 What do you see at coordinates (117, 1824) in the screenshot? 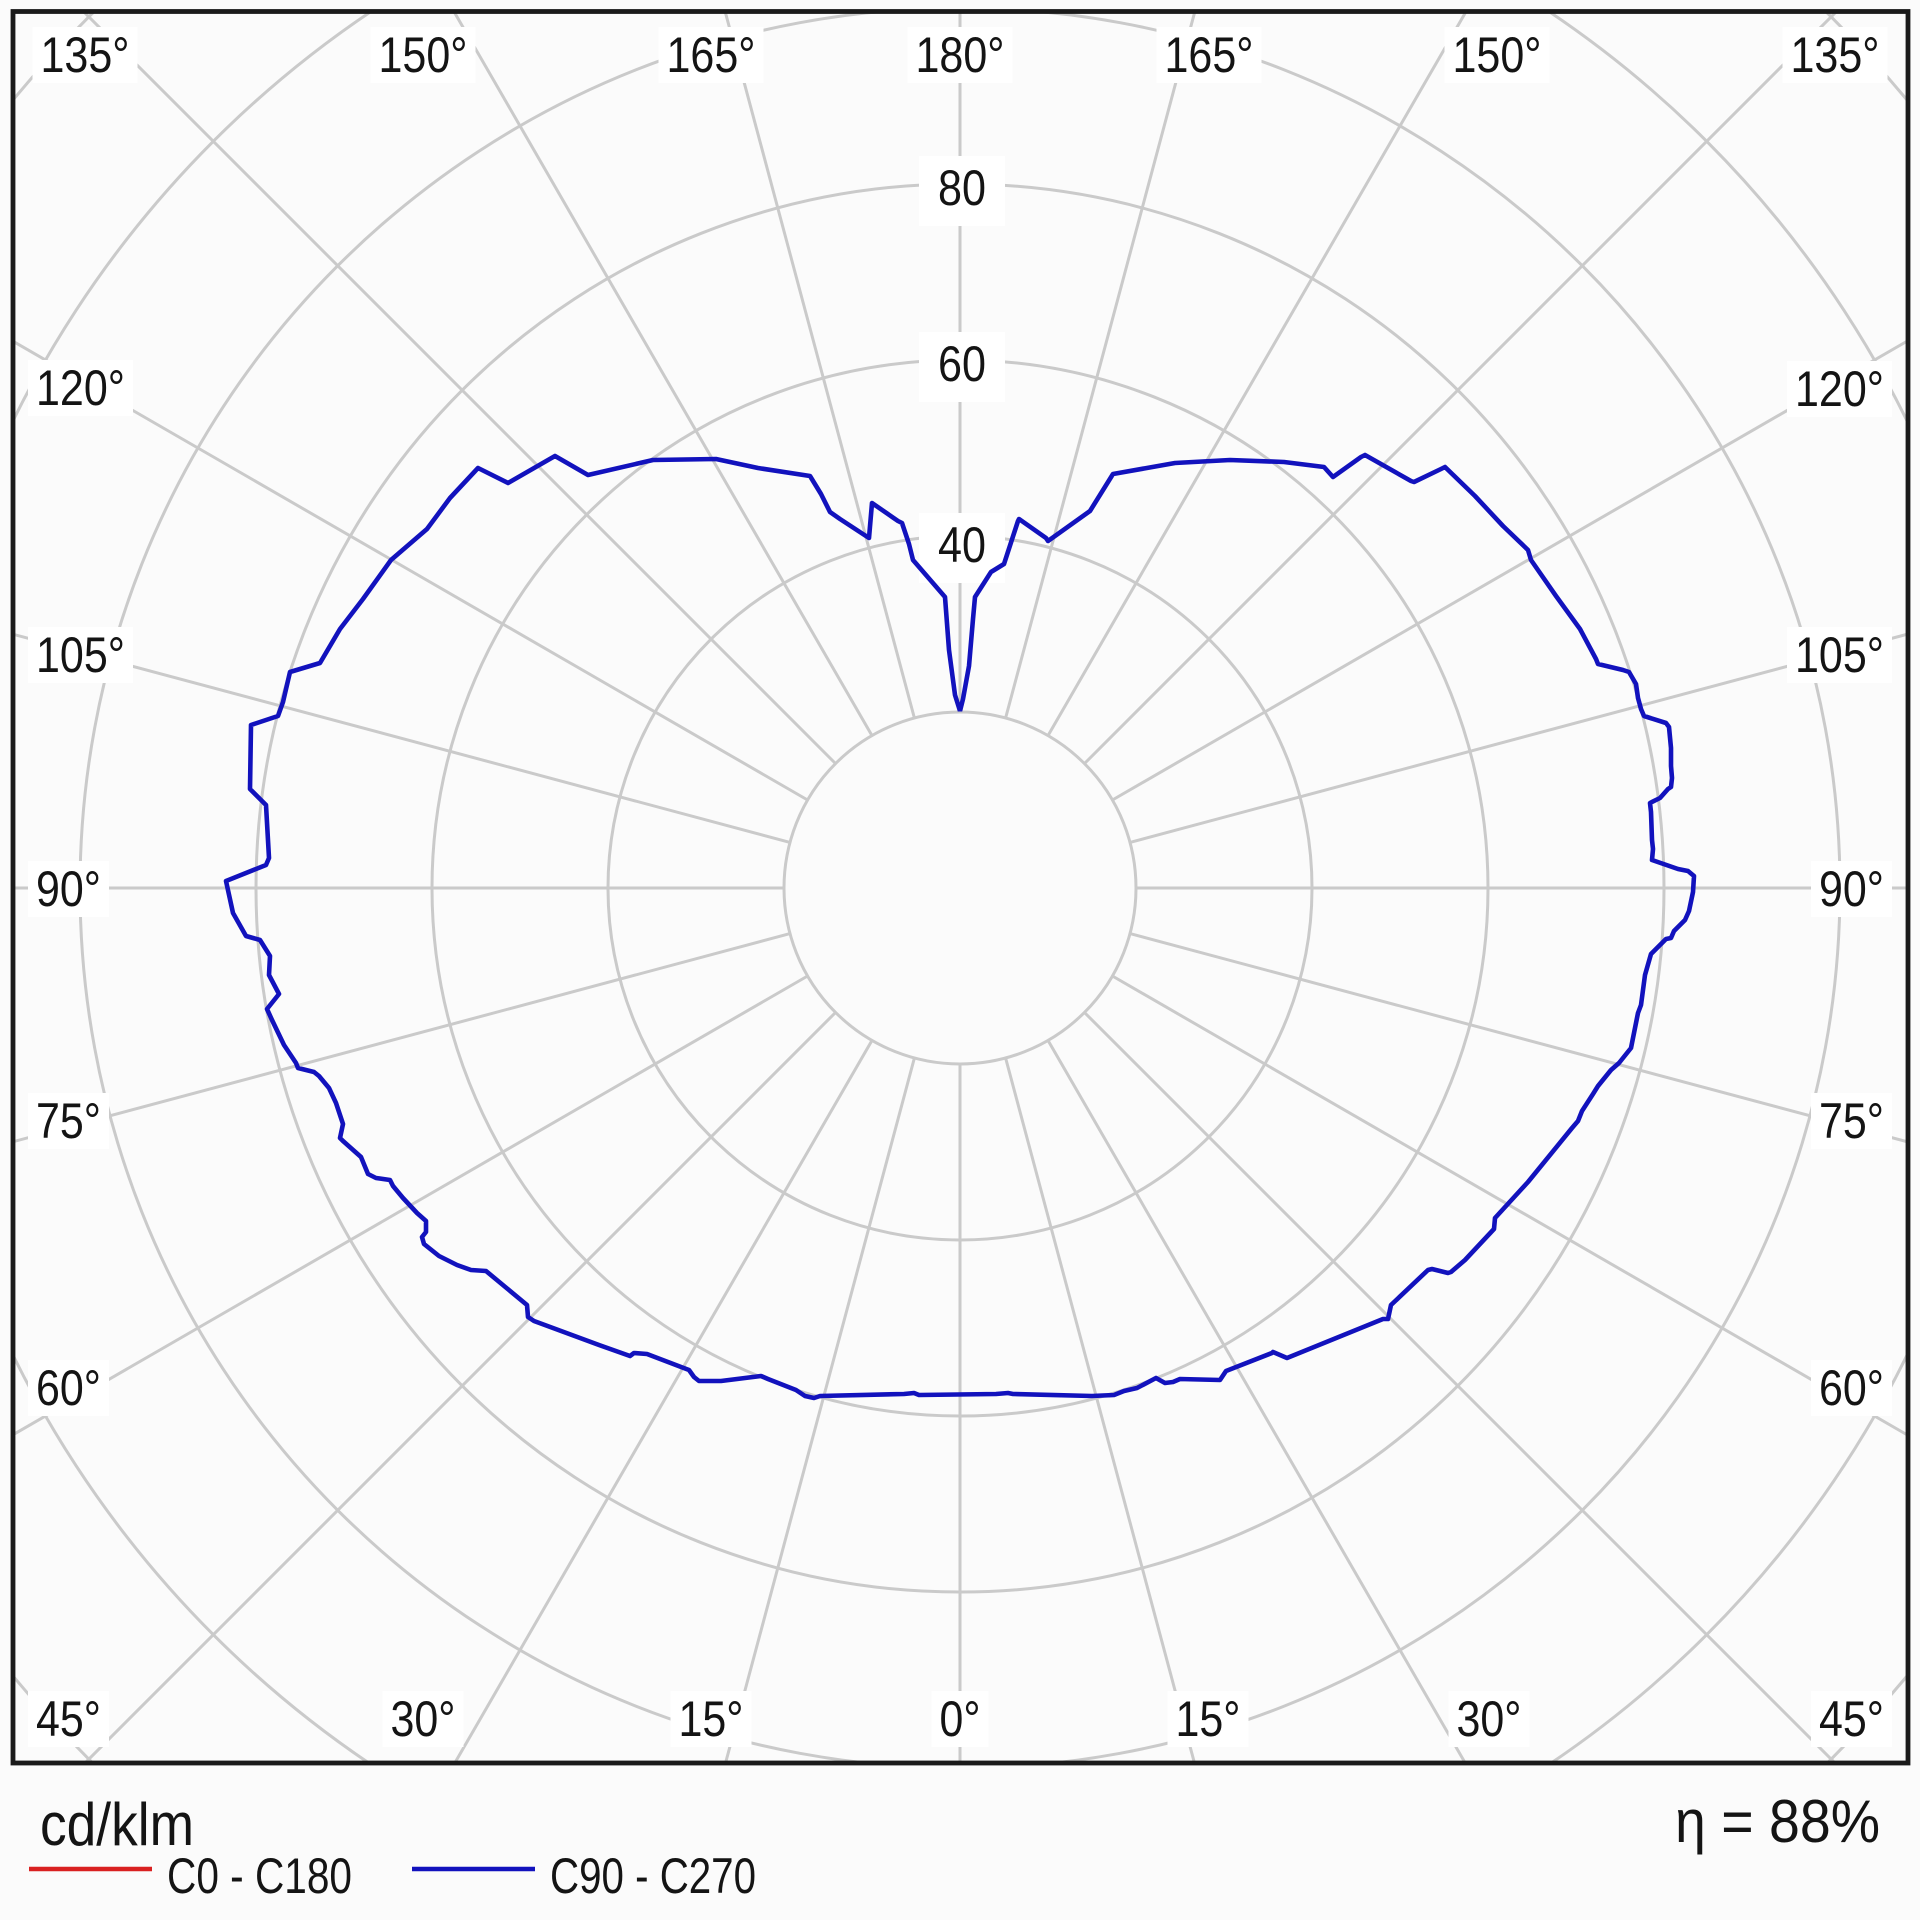
I see `svg-text: cd/klm` at bounding box center [117, 1824].